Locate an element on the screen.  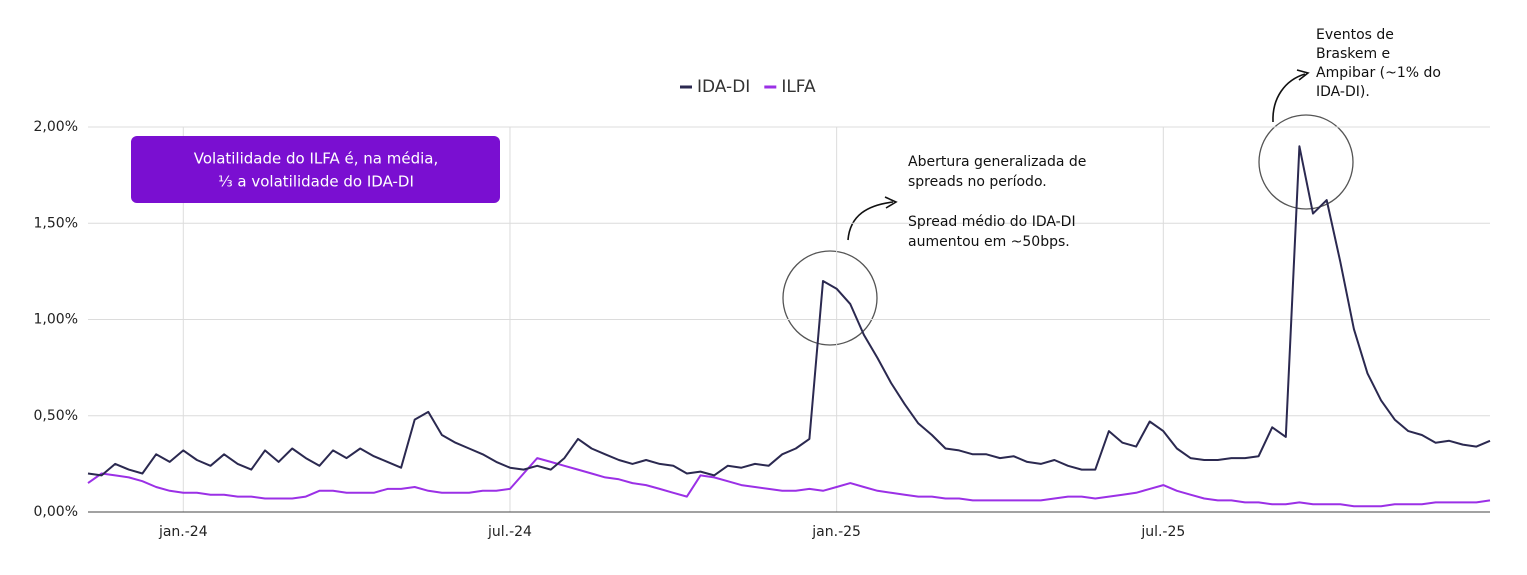
legend-label: ILFA is located at coordinates (798, 87).